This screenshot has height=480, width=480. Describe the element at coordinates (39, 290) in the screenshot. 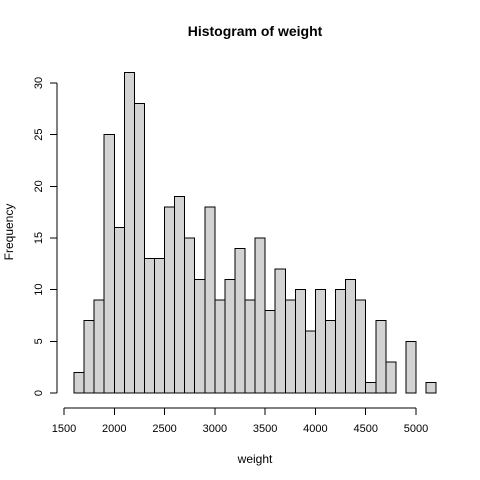

I see `y-tick-label: 10` at that location.